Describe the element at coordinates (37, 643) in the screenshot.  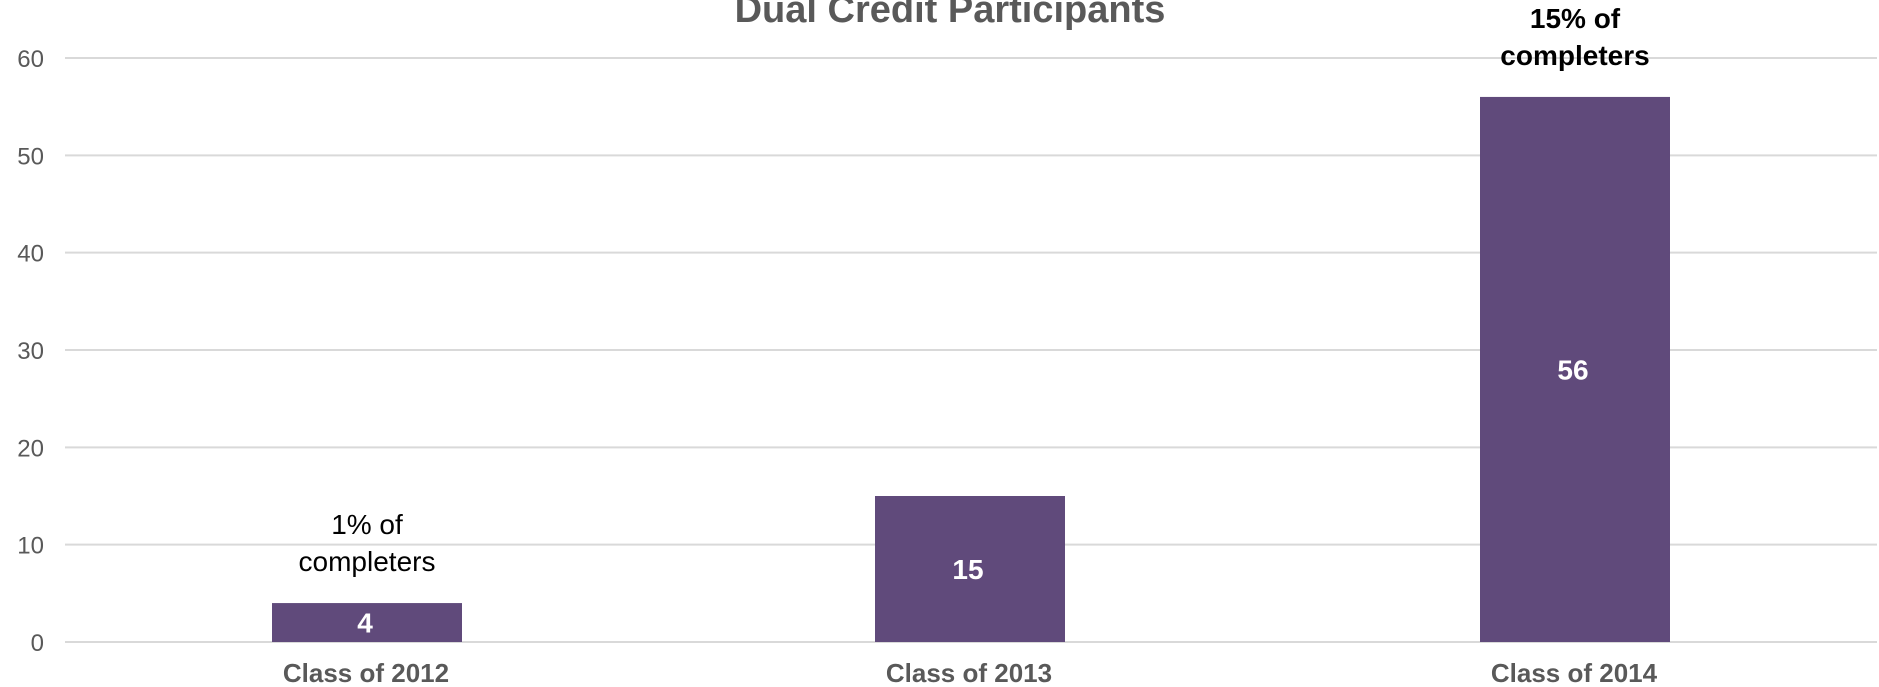
I see `y-tick-label: 0` at that location.